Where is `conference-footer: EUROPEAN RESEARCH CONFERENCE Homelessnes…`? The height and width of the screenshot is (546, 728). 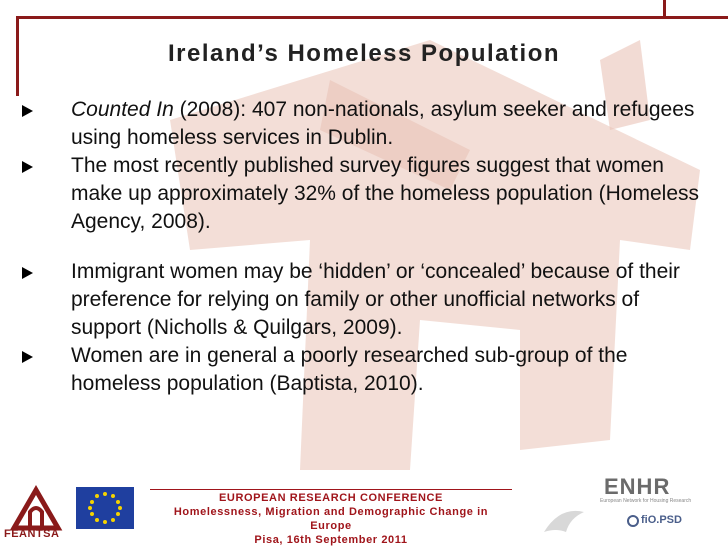 conference-footer: EUROPEAN RESEARCH CONFERENCE Homelessnes… is located at coordinates (331, 518).